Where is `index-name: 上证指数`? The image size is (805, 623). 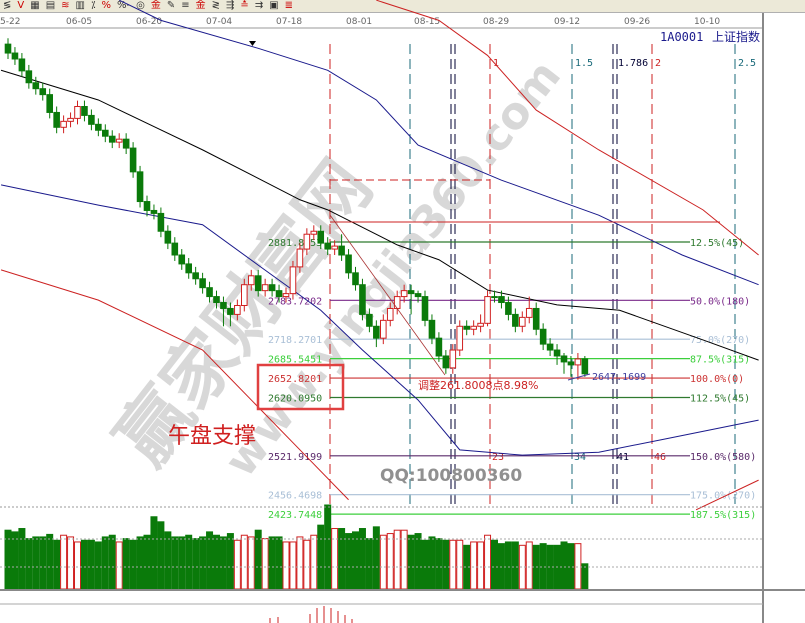
index-name: 上证指数 is located at coordinates (736, 36).